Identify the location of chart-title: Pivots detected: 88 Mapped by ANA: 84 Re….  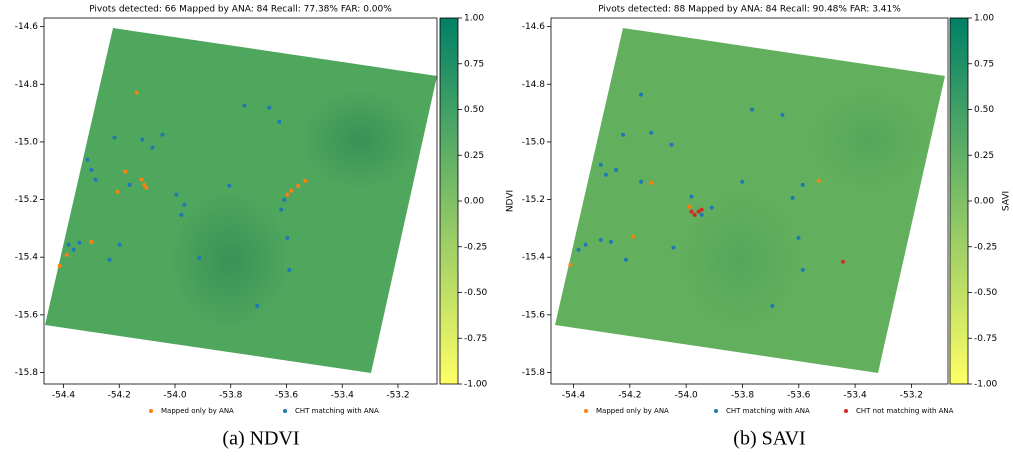
(749, 10).